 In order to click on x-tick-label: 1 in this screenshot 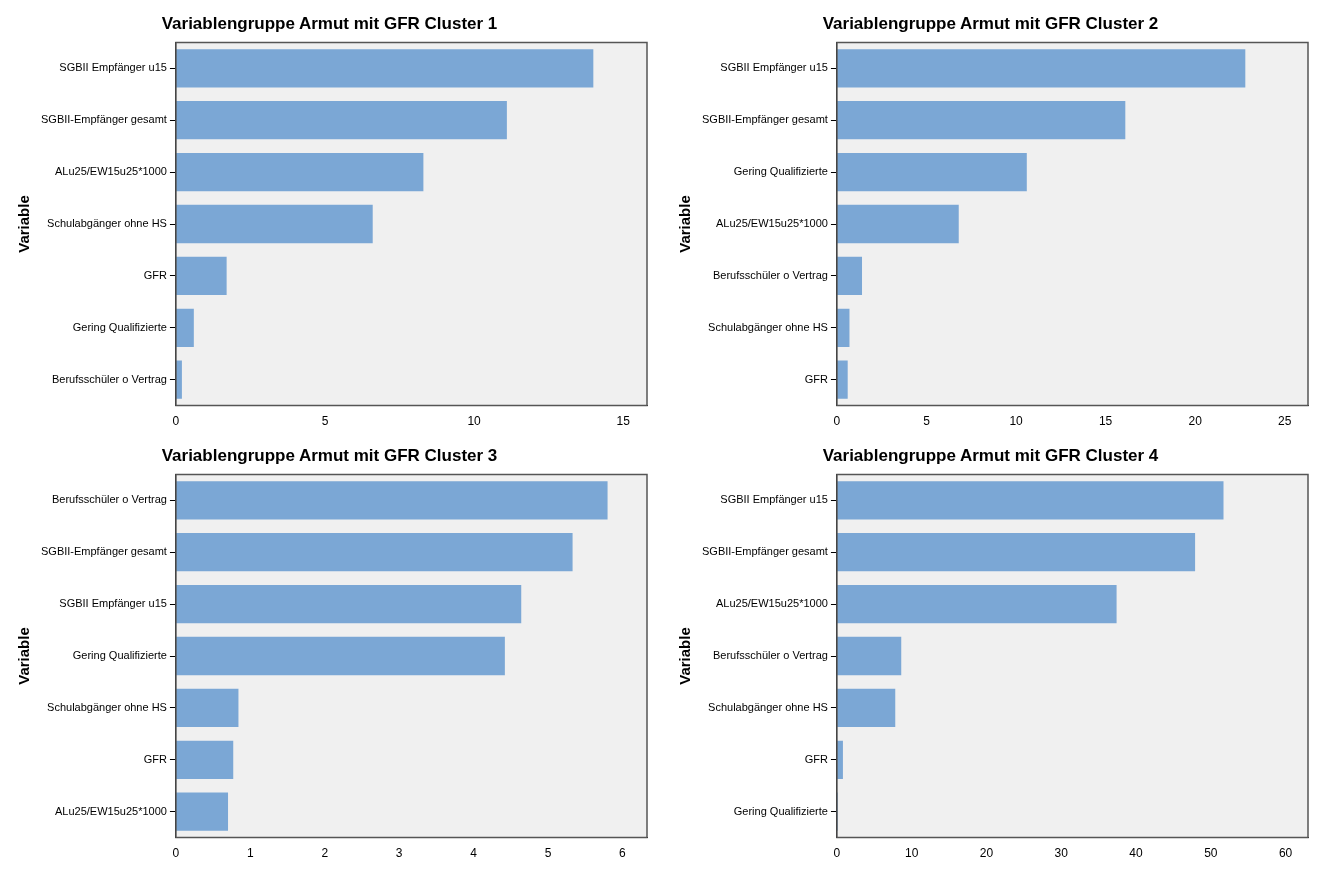, I will do `click(251, 853)`.